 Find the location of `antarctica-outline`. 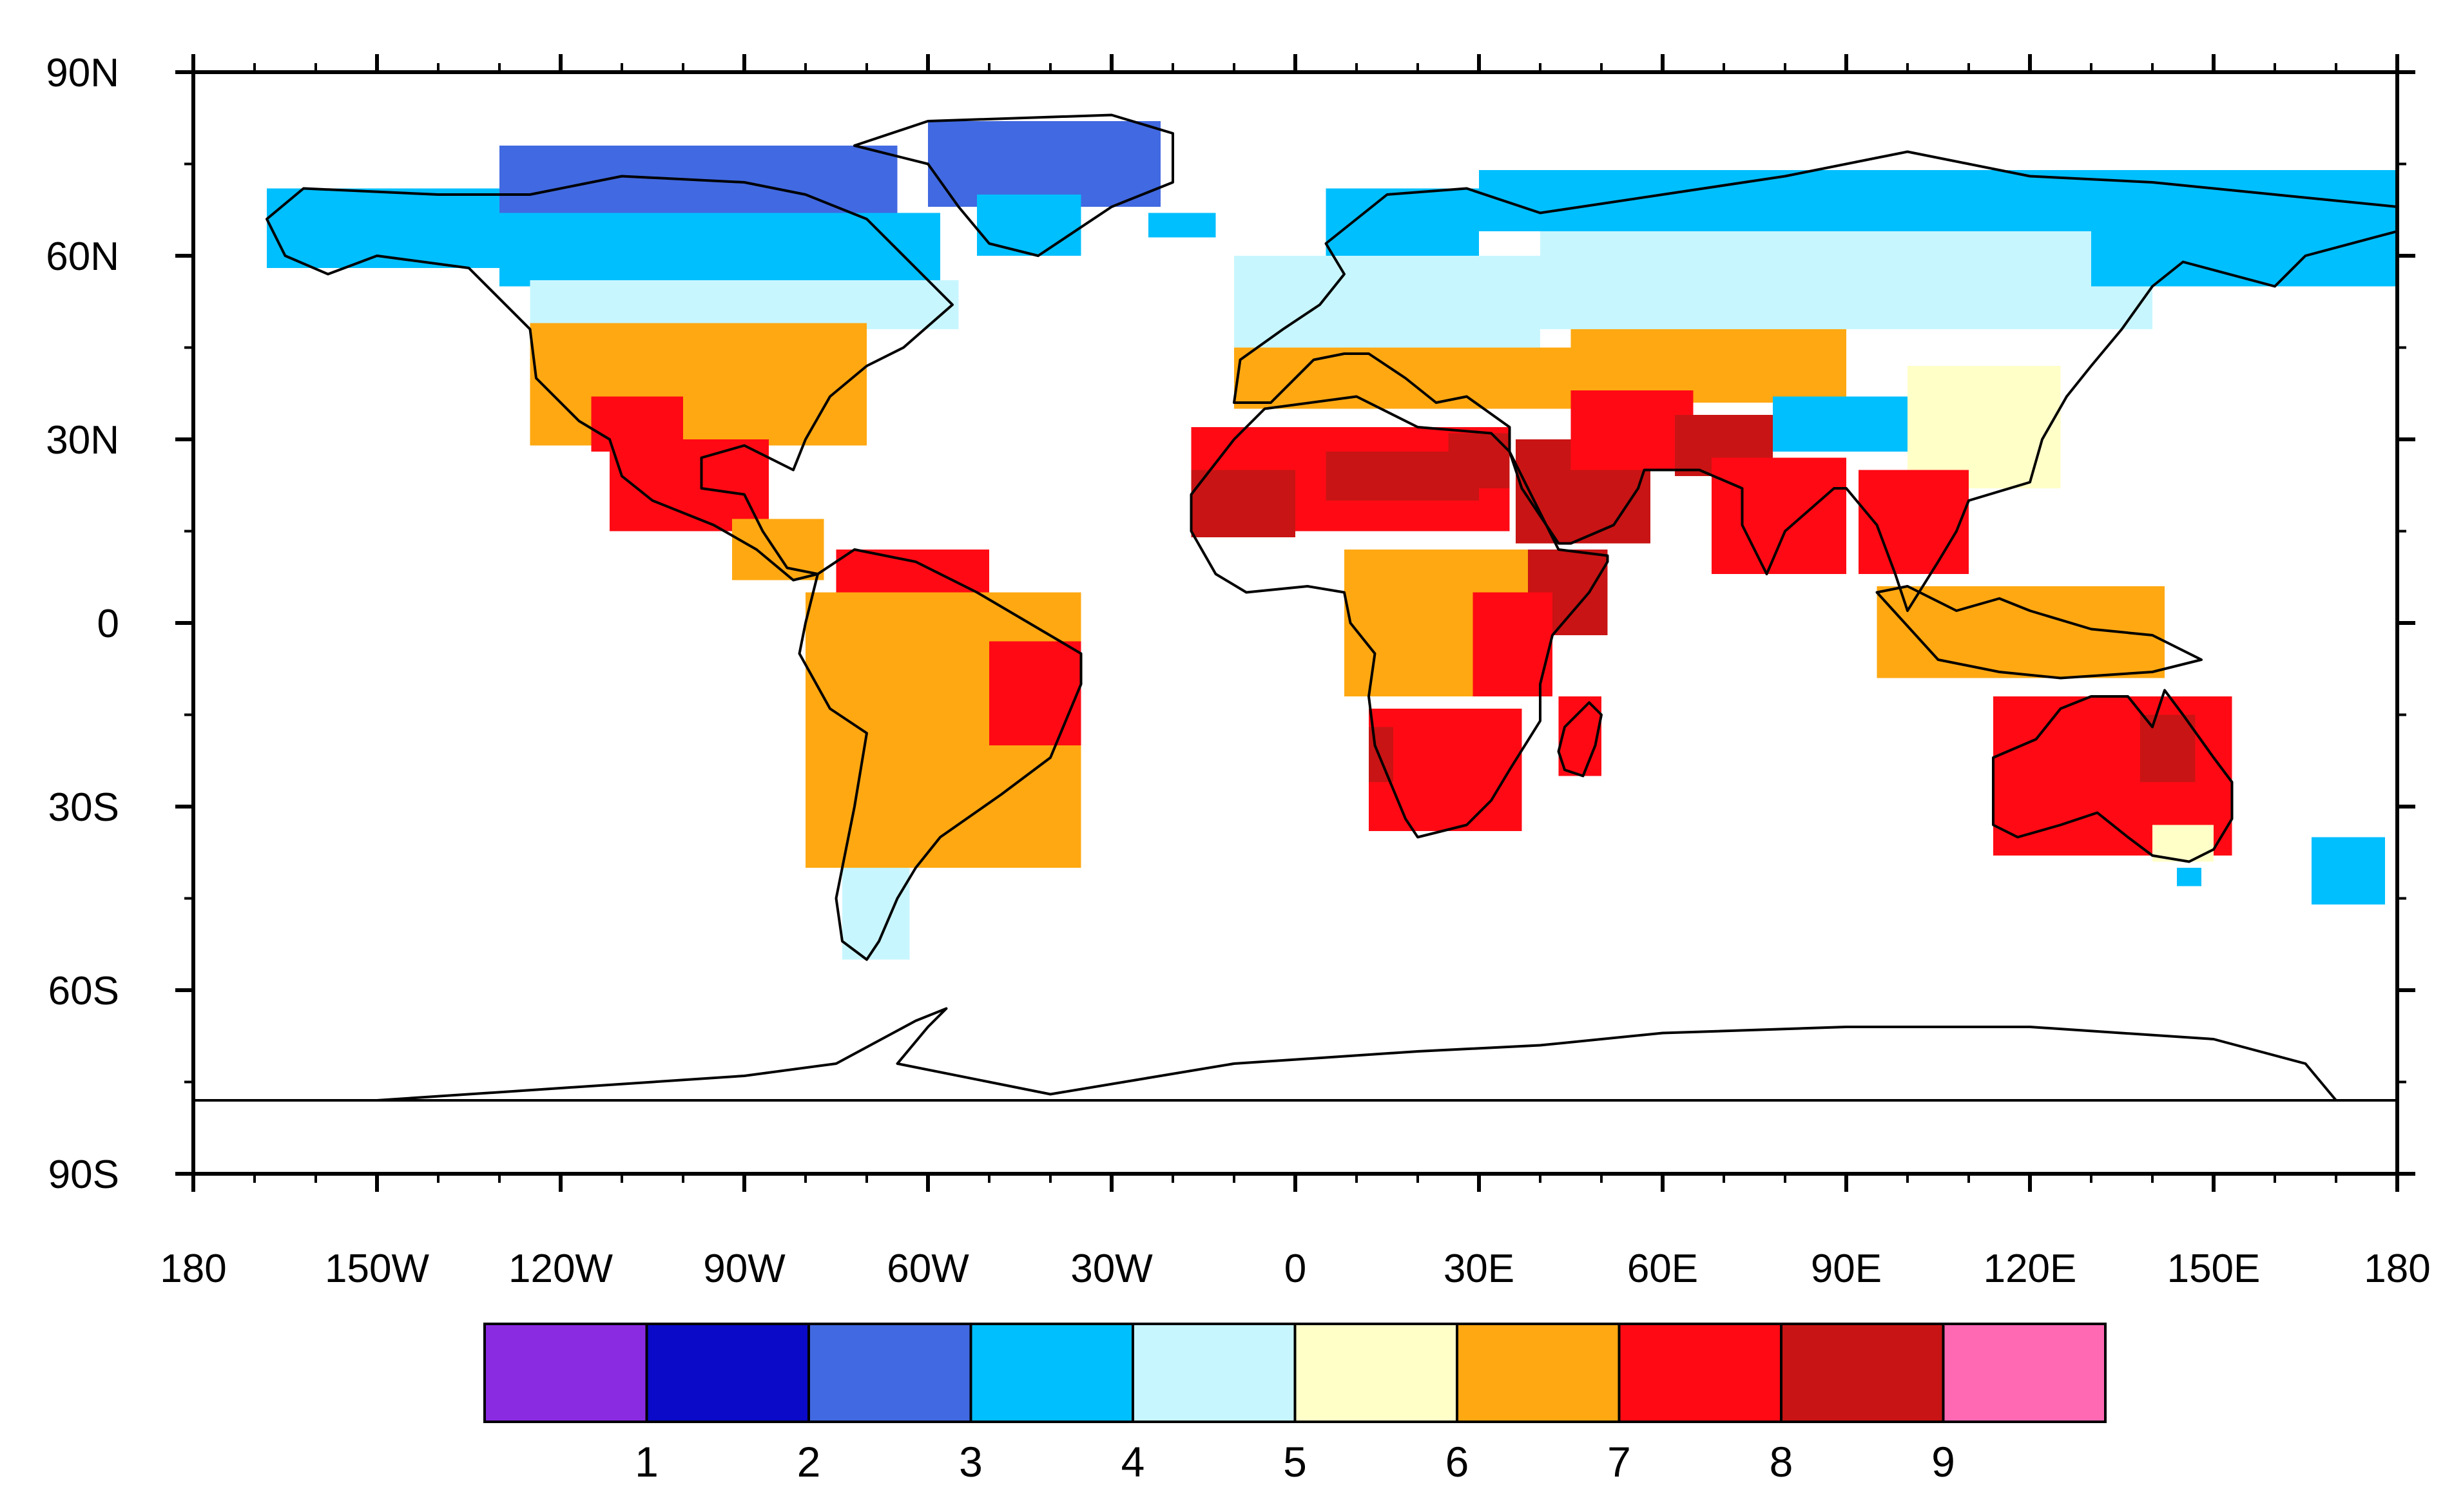

antarctica-outline is located at coordinates (1295, 1054).